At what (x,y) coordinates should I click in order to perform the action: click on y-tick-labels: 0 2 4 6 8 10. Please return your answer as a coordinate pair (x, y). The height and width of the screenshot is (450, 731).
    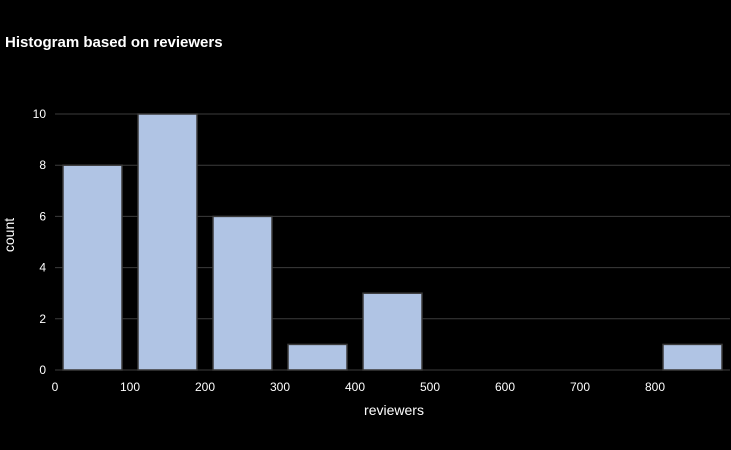
    Looking at the image, I should click on (40, 242).